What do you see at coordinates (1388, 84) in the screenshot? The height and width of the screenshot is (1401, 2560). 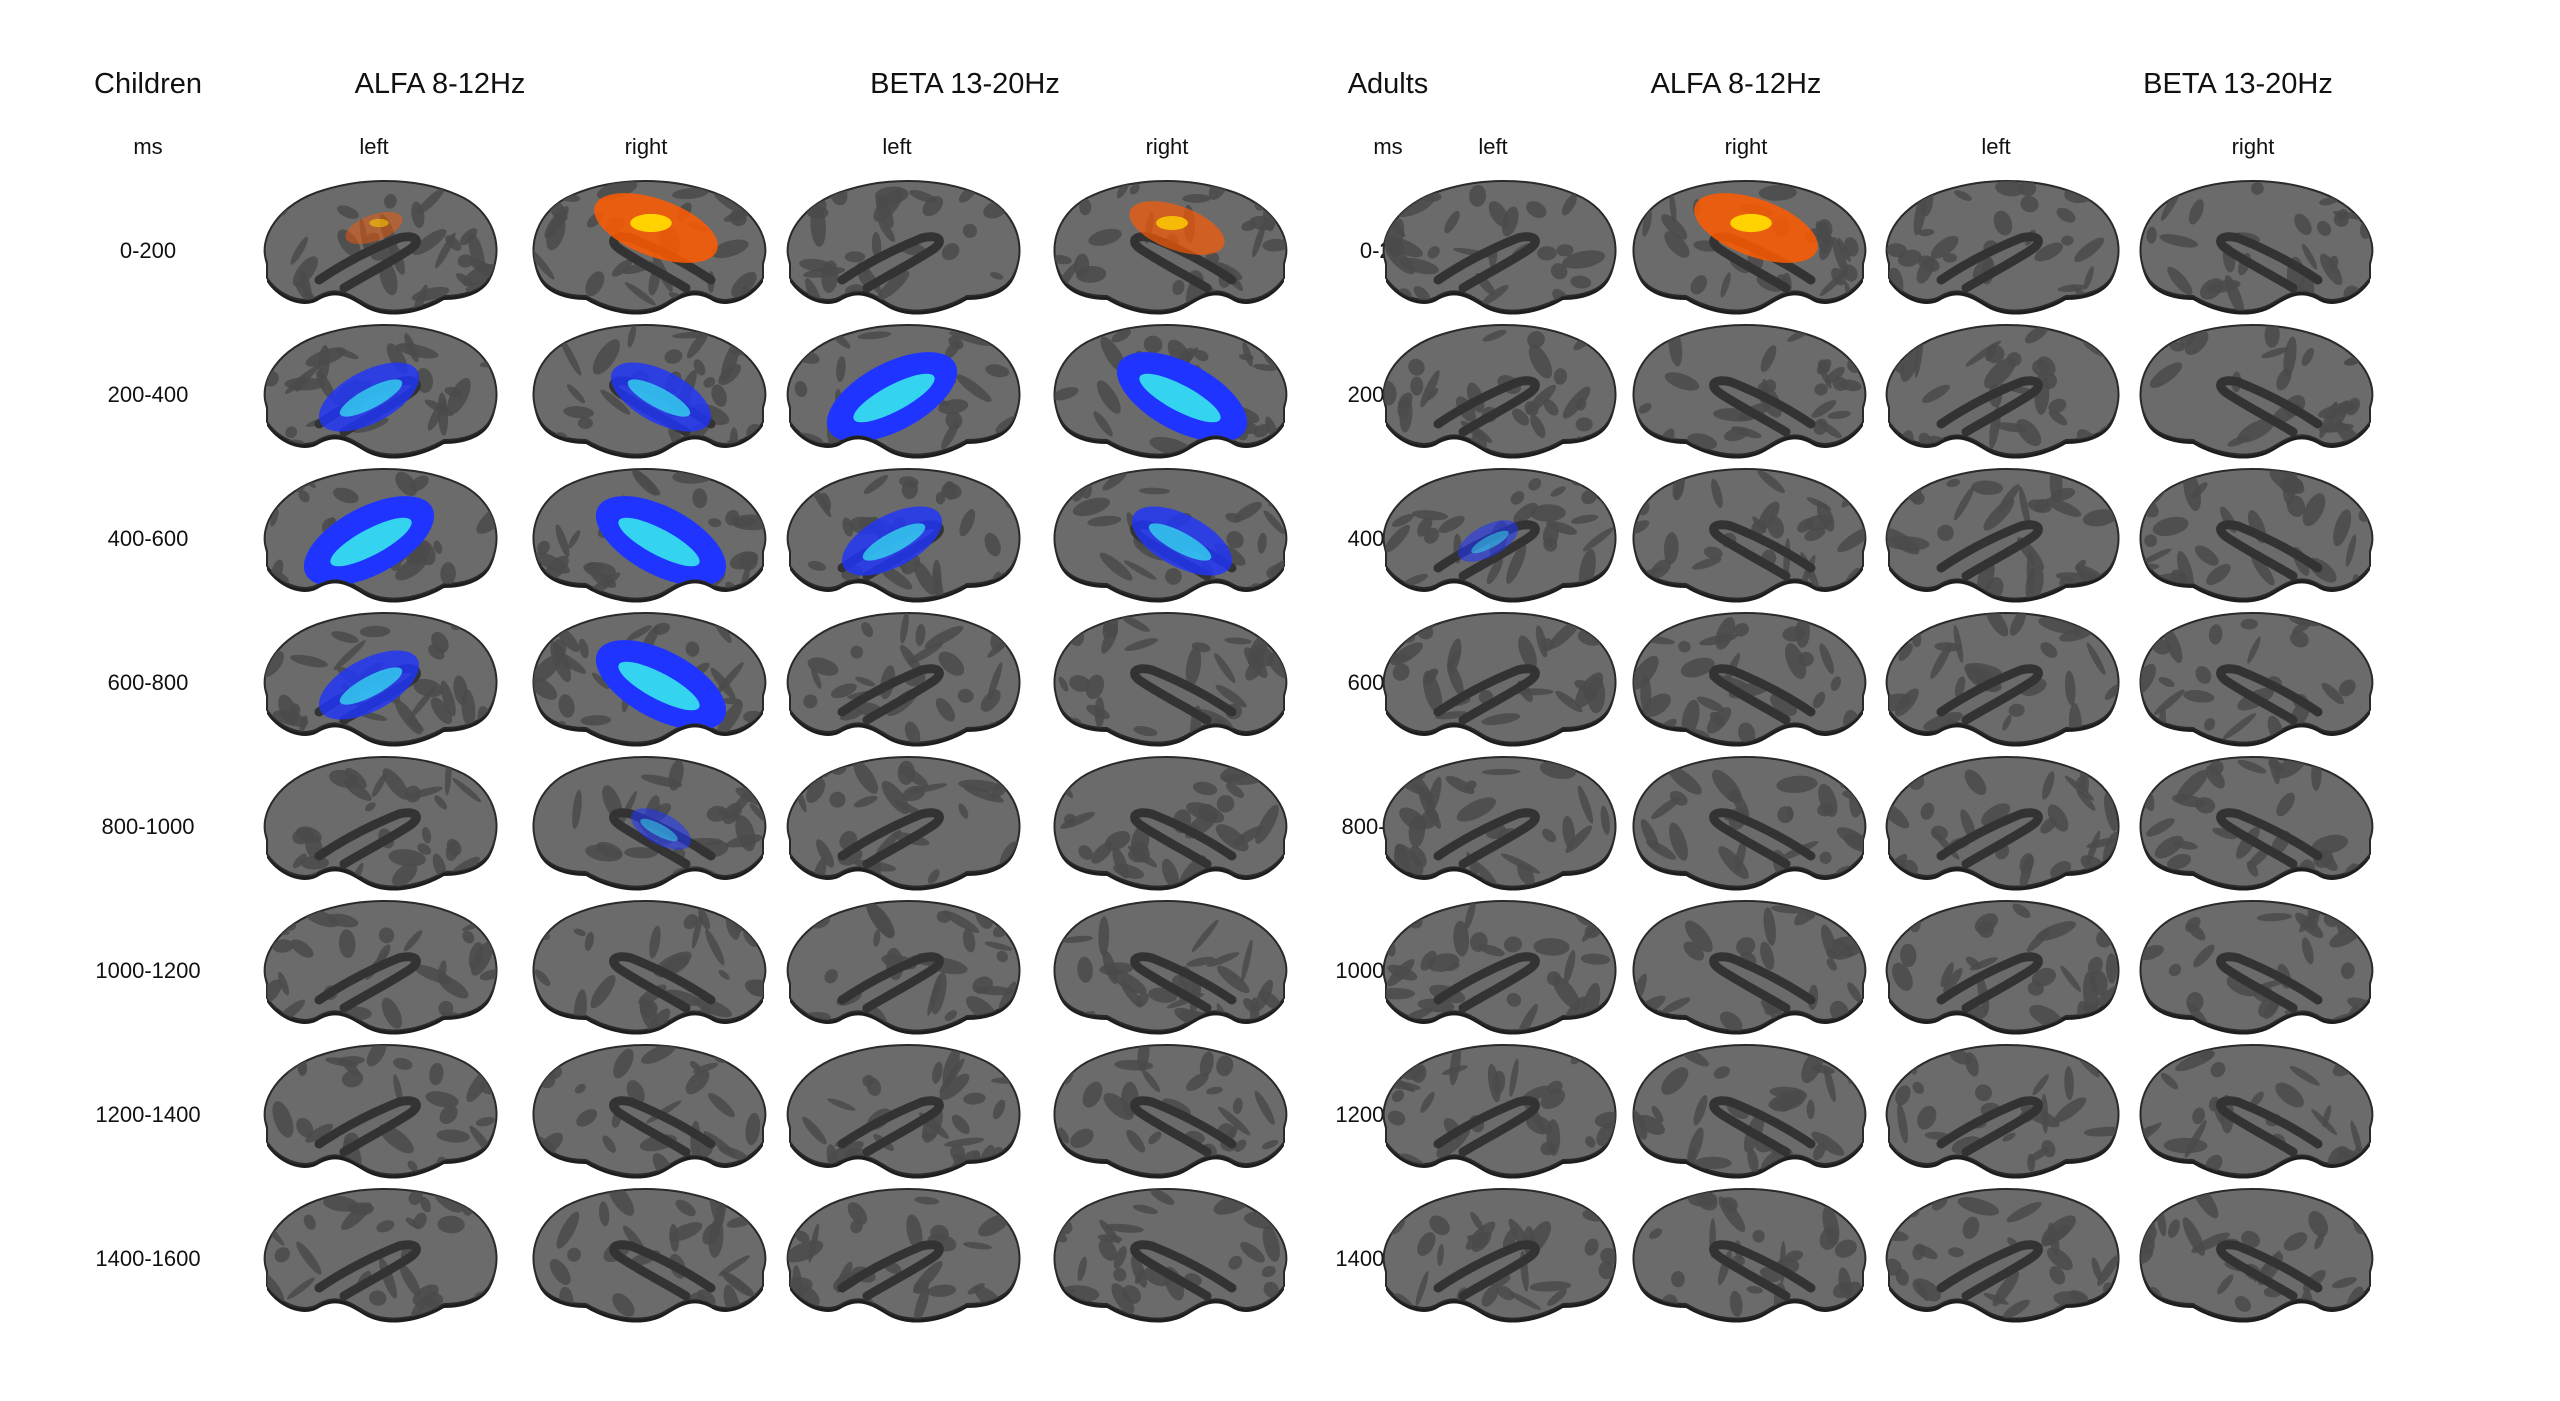 I see `group-label: Adults` at bounding box center [1388, 84].